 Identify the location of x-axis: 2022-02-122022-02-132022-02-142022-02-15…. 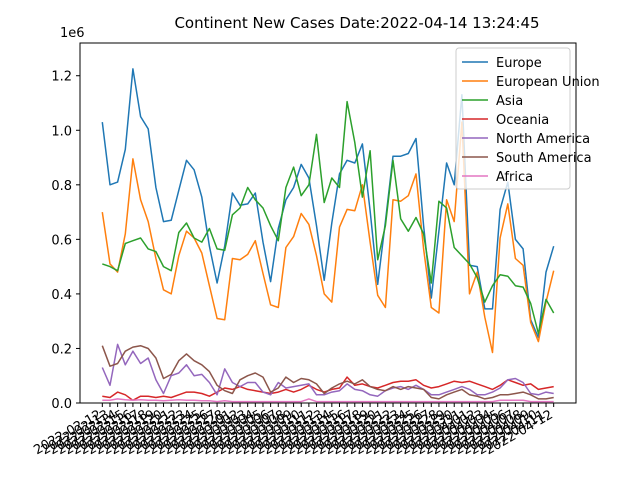
(293, 430).